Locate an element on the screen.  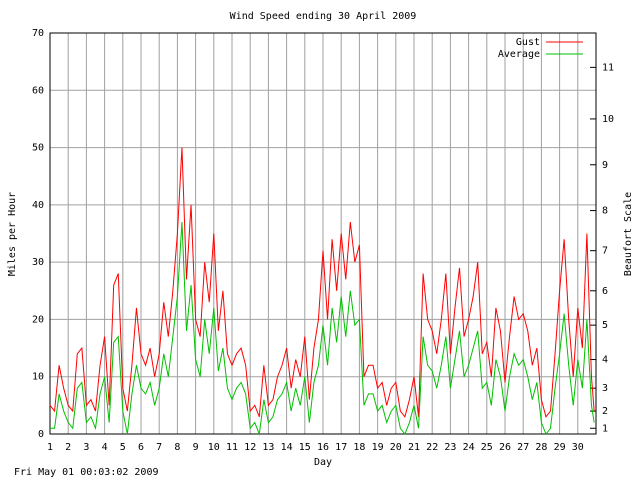
x-tick-label: 26 is located at coordinates (505, 447).